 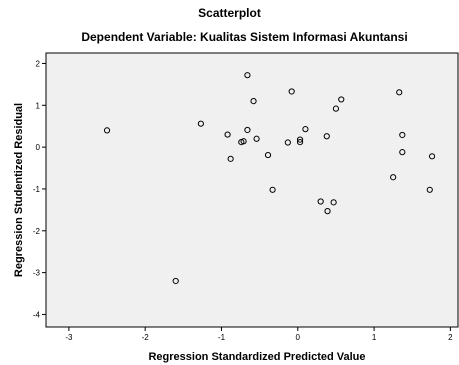 I want to click on chart-title: Scatterplot, so click(x=229, y=13).